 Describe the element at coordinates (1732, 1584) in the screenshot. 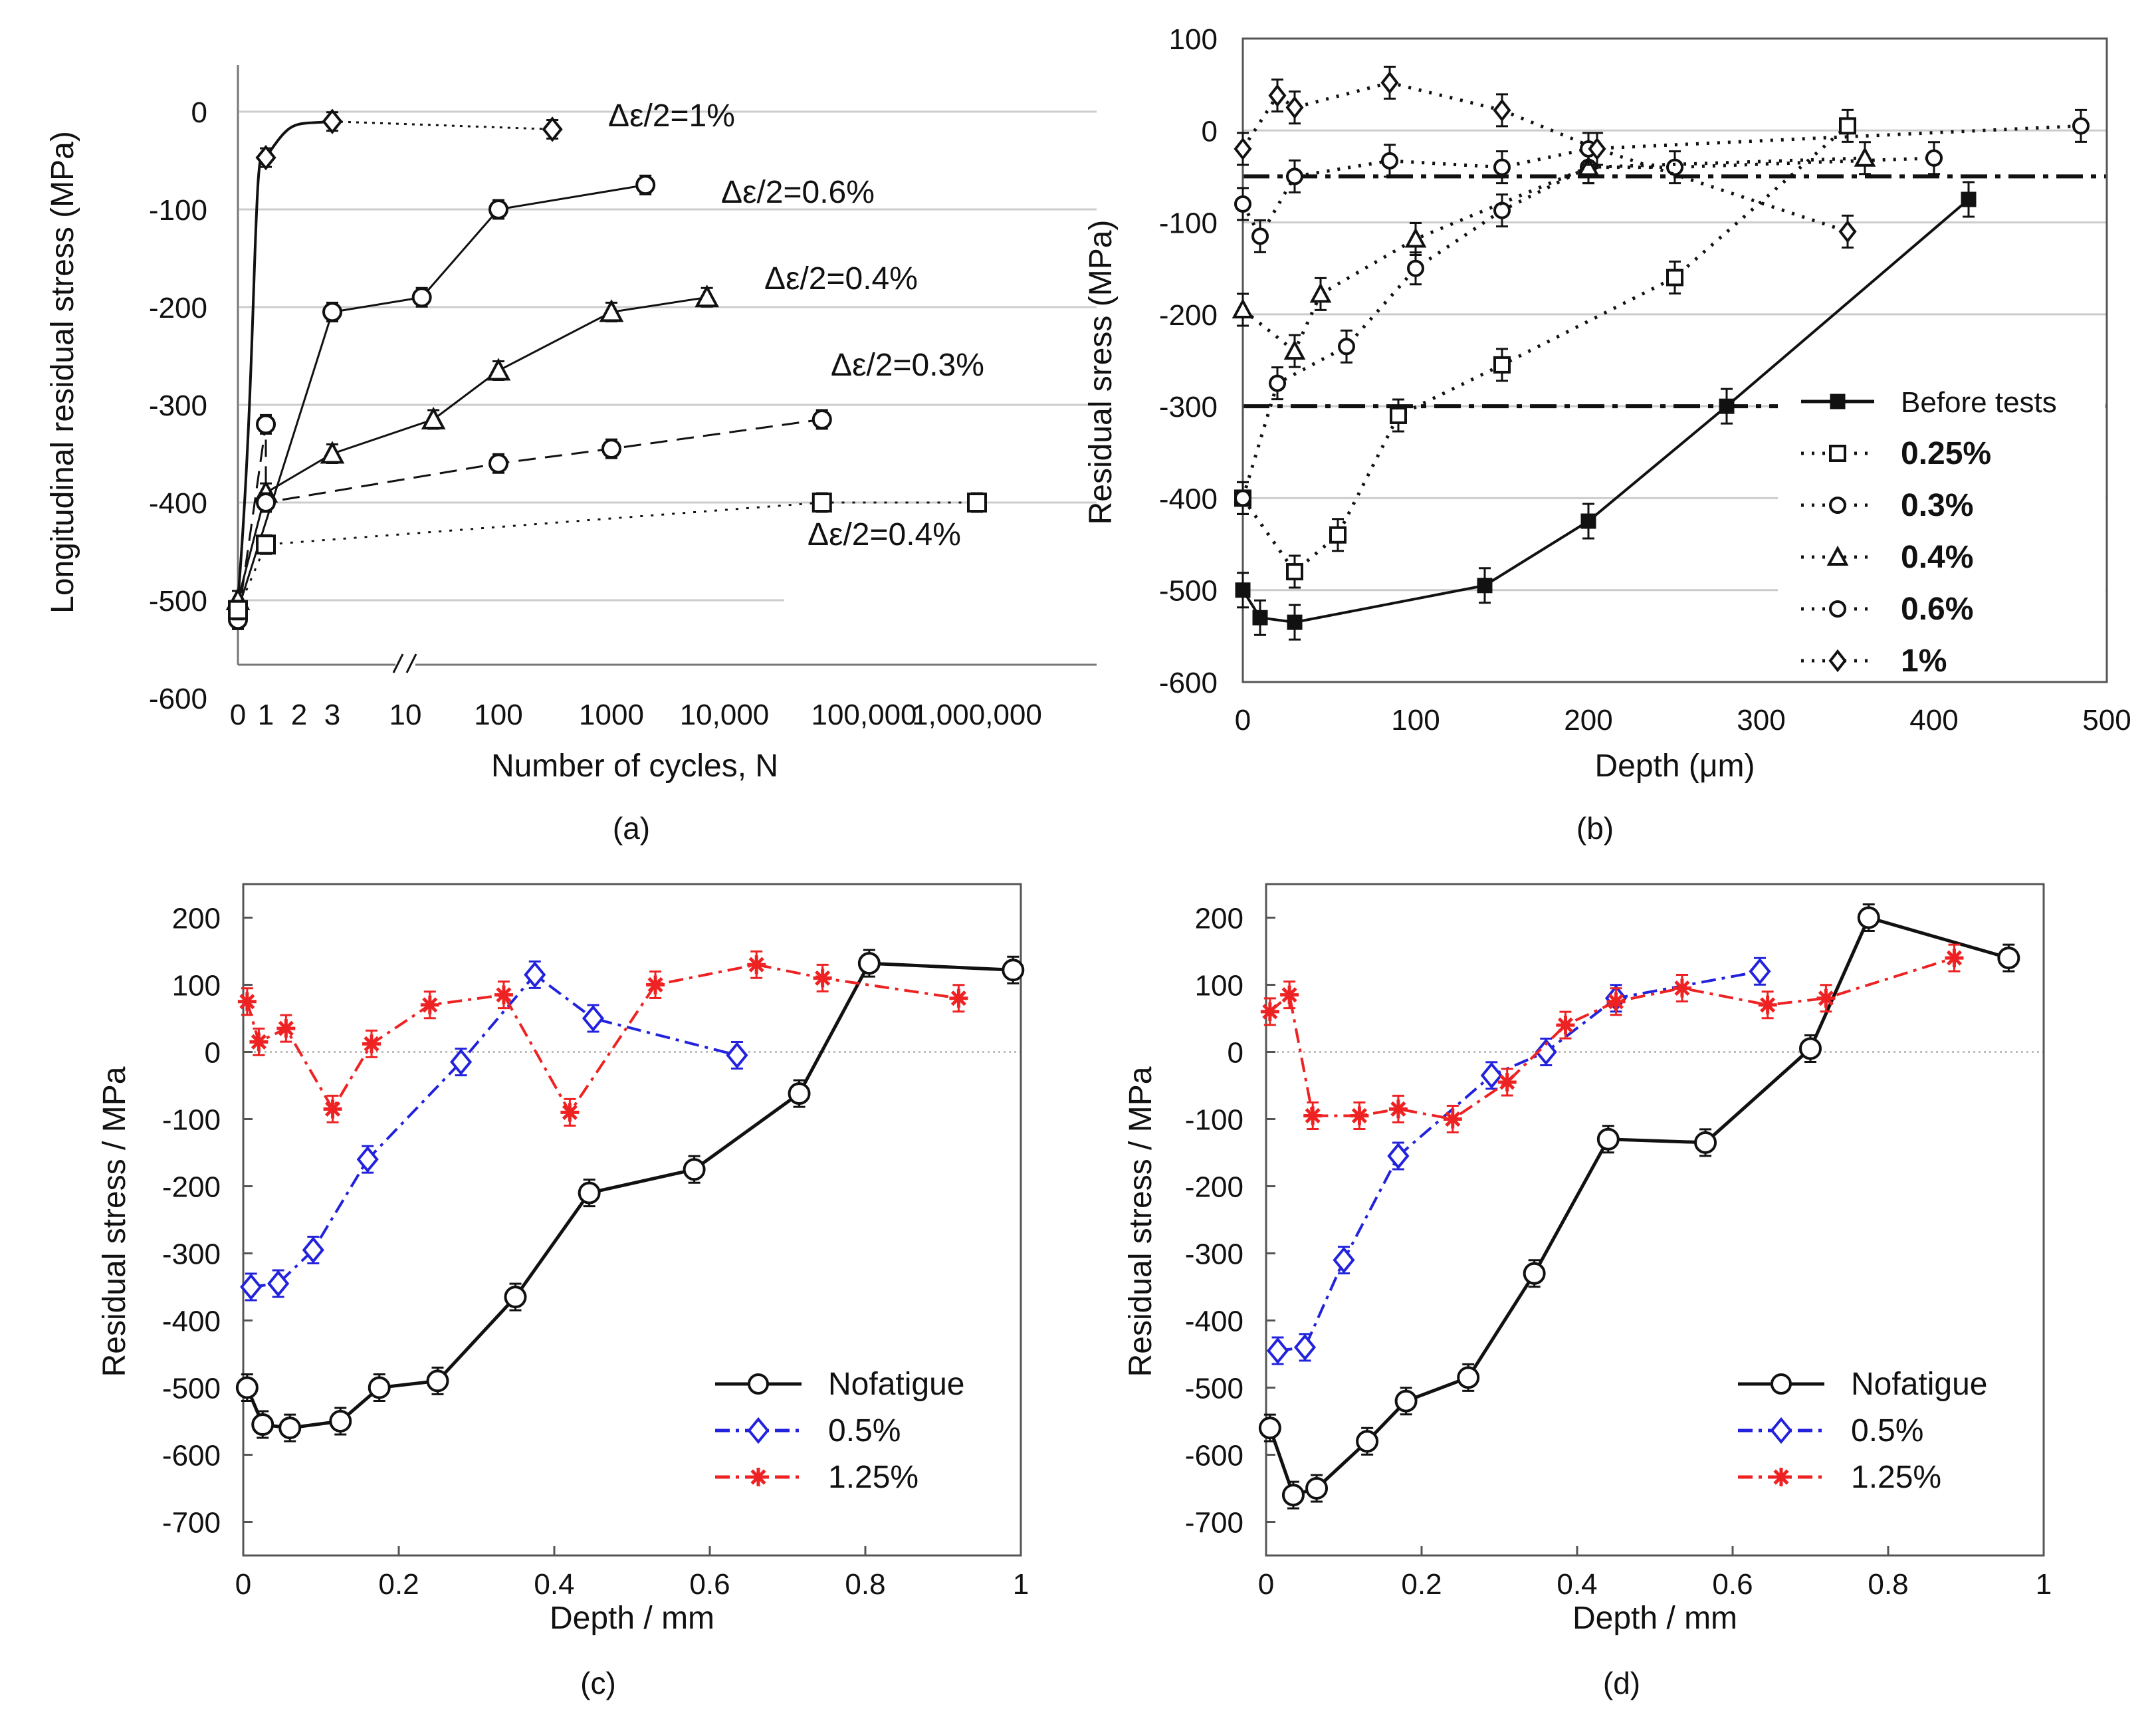

I see `x-tick-label: 0.6` at that location.